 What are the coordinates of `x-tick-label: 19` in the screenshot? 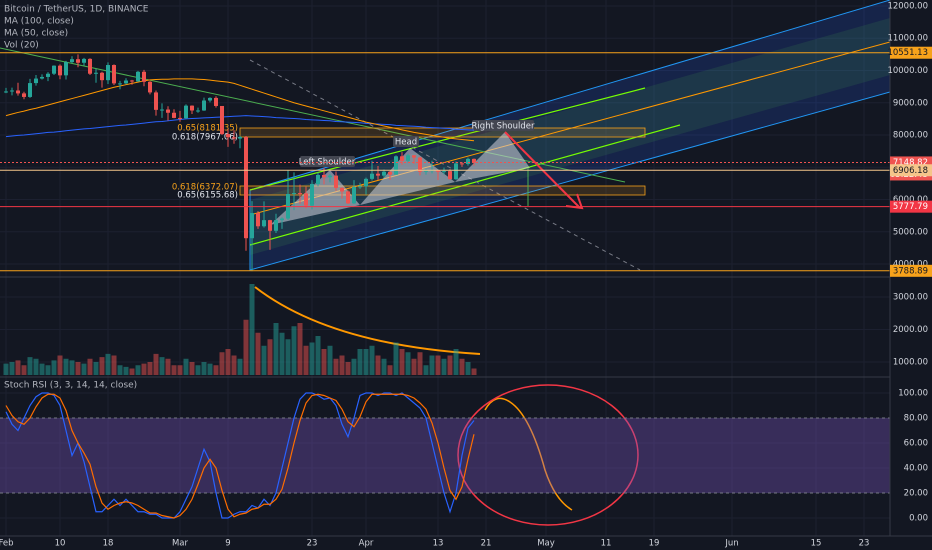 It's located at (654, 544).